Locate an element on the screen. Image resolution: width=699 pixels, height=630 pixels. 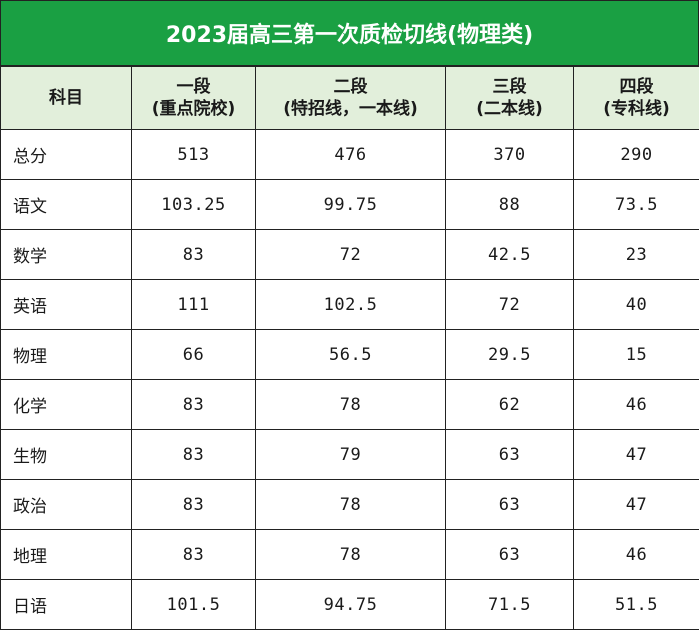
cell-tier-2: 72 is located at coordinates (351, 255).